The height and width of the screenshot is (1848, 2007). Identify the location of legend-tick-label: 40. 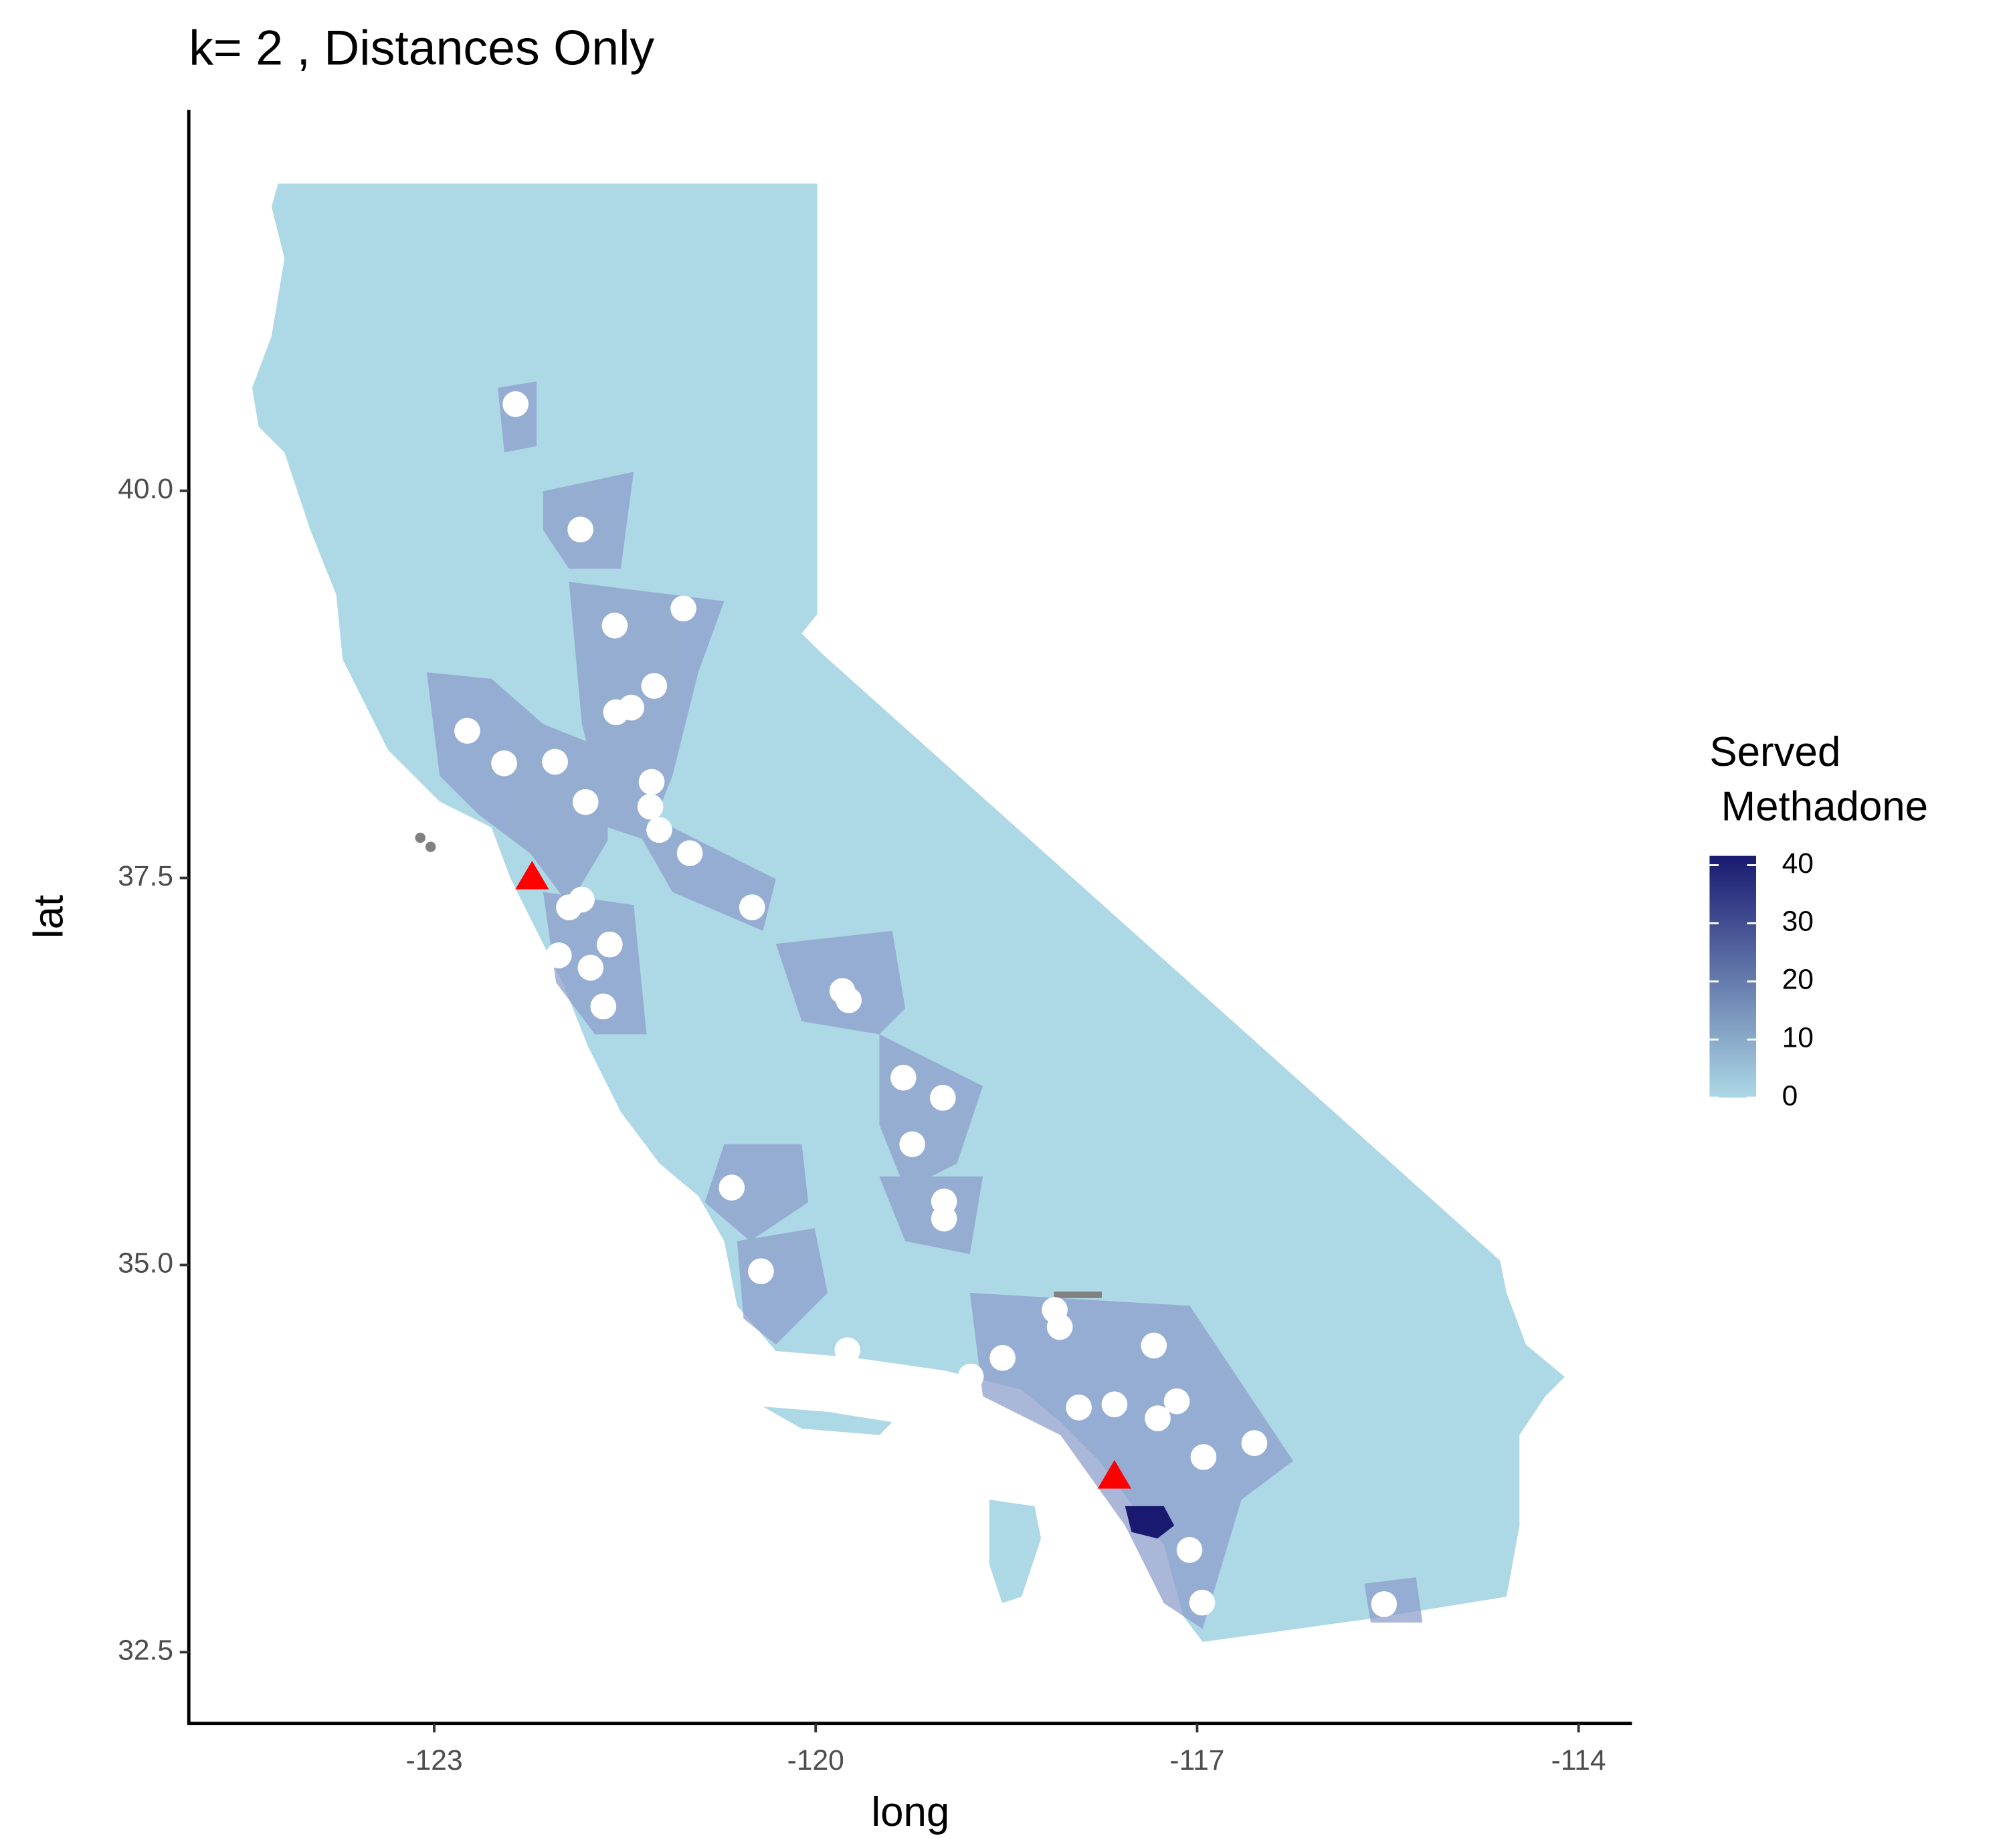
(1798, 864).